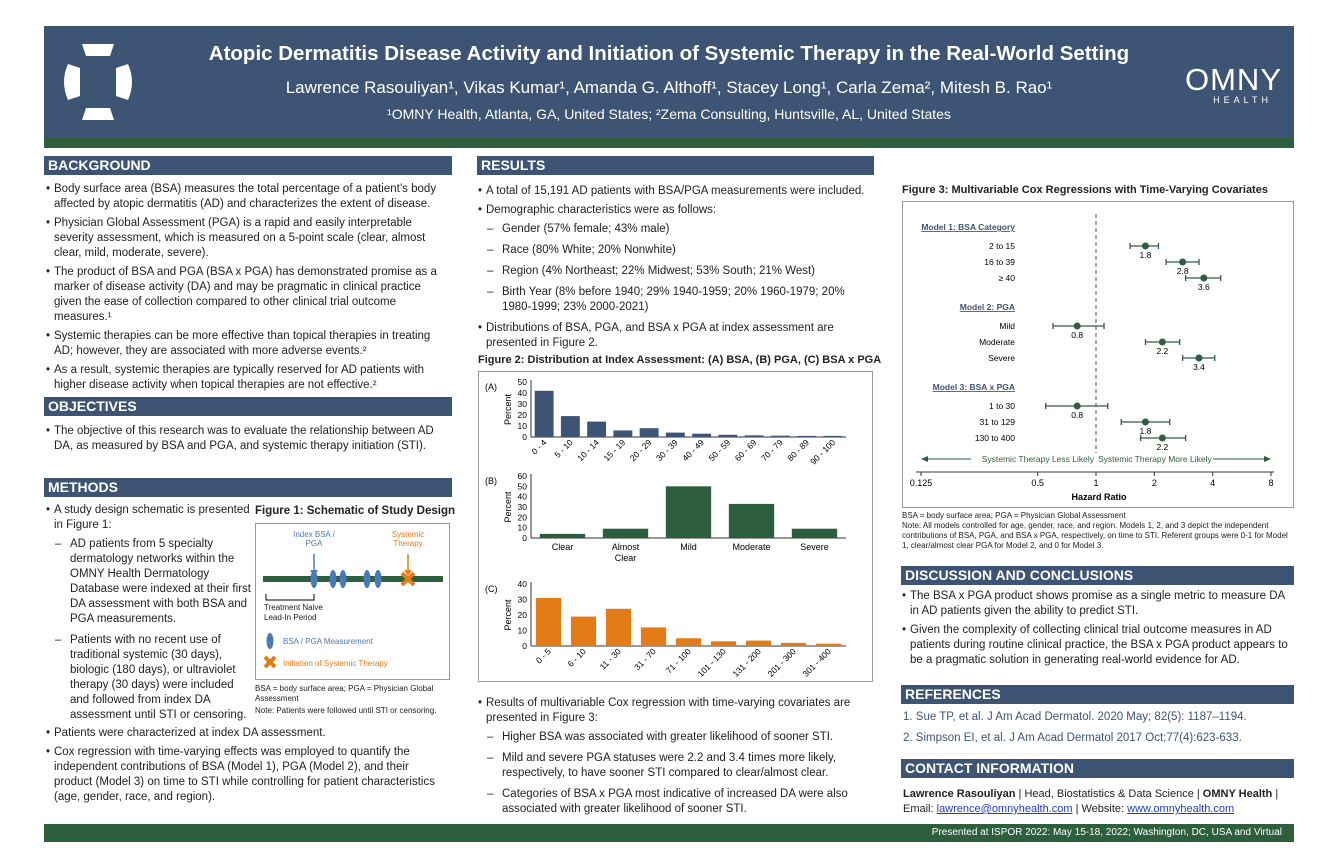 Image resolution: width=1338 pixels, height=866 pixels. What do you see at coordinates (353, 611) in the screenshot?
I see `schematic-diagram` at bounding box center [353, 611].